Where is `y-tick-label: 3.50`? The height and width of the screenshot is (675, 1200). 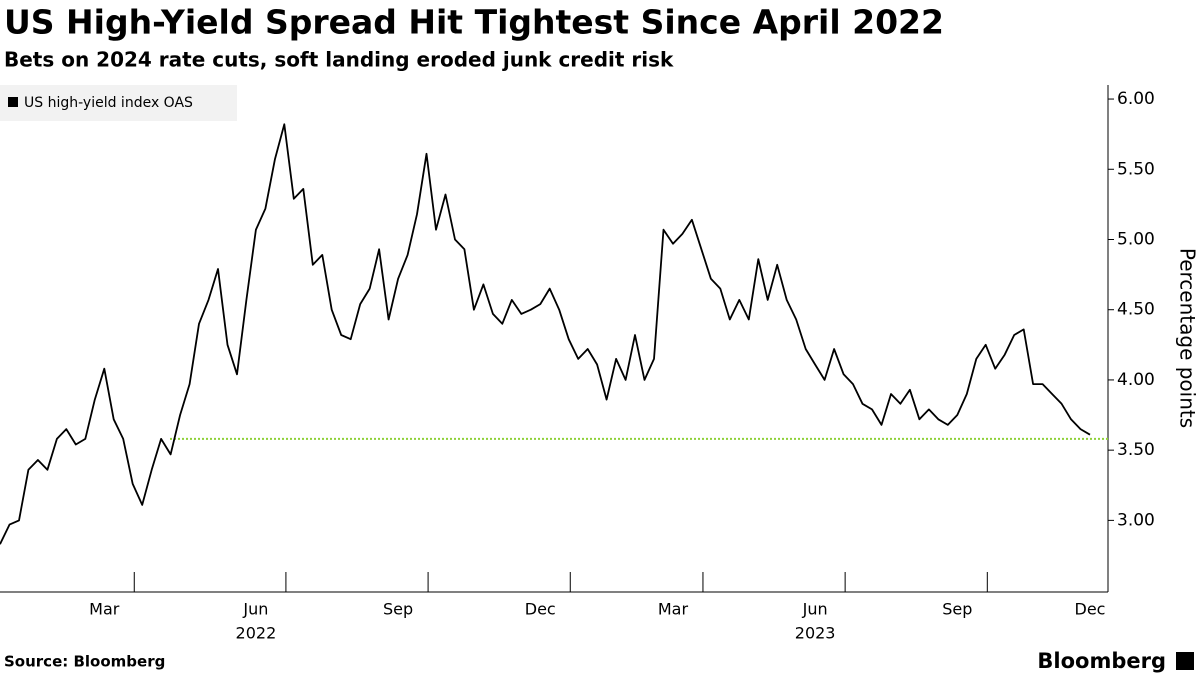
y-tick-label: 3.50 is located at coordinates (1136, 450).